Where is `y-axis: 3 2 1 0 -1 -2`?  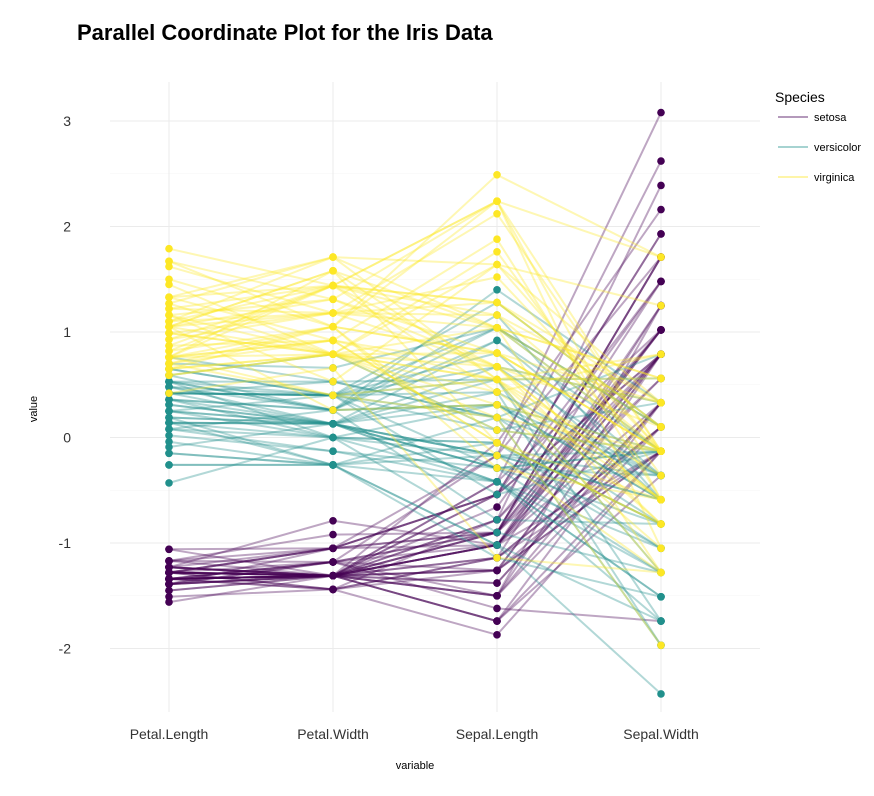 y-axis: 3 2 1 0 -1 -2 is located at coordinates (65, 385).